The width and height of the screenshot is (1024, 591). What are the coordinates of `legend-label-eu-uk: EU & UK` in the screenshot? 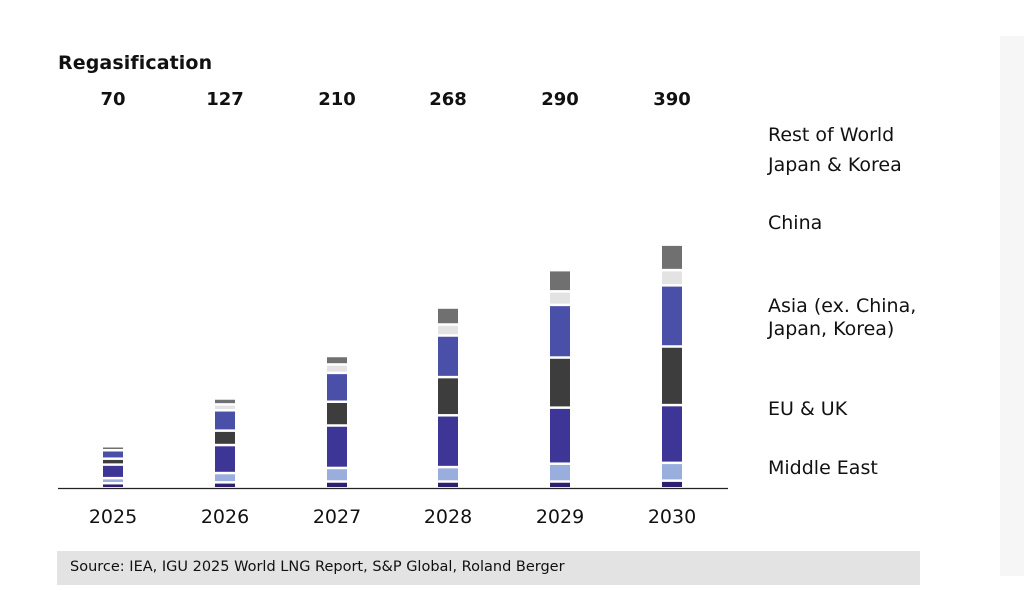 It's located at (808, 409).